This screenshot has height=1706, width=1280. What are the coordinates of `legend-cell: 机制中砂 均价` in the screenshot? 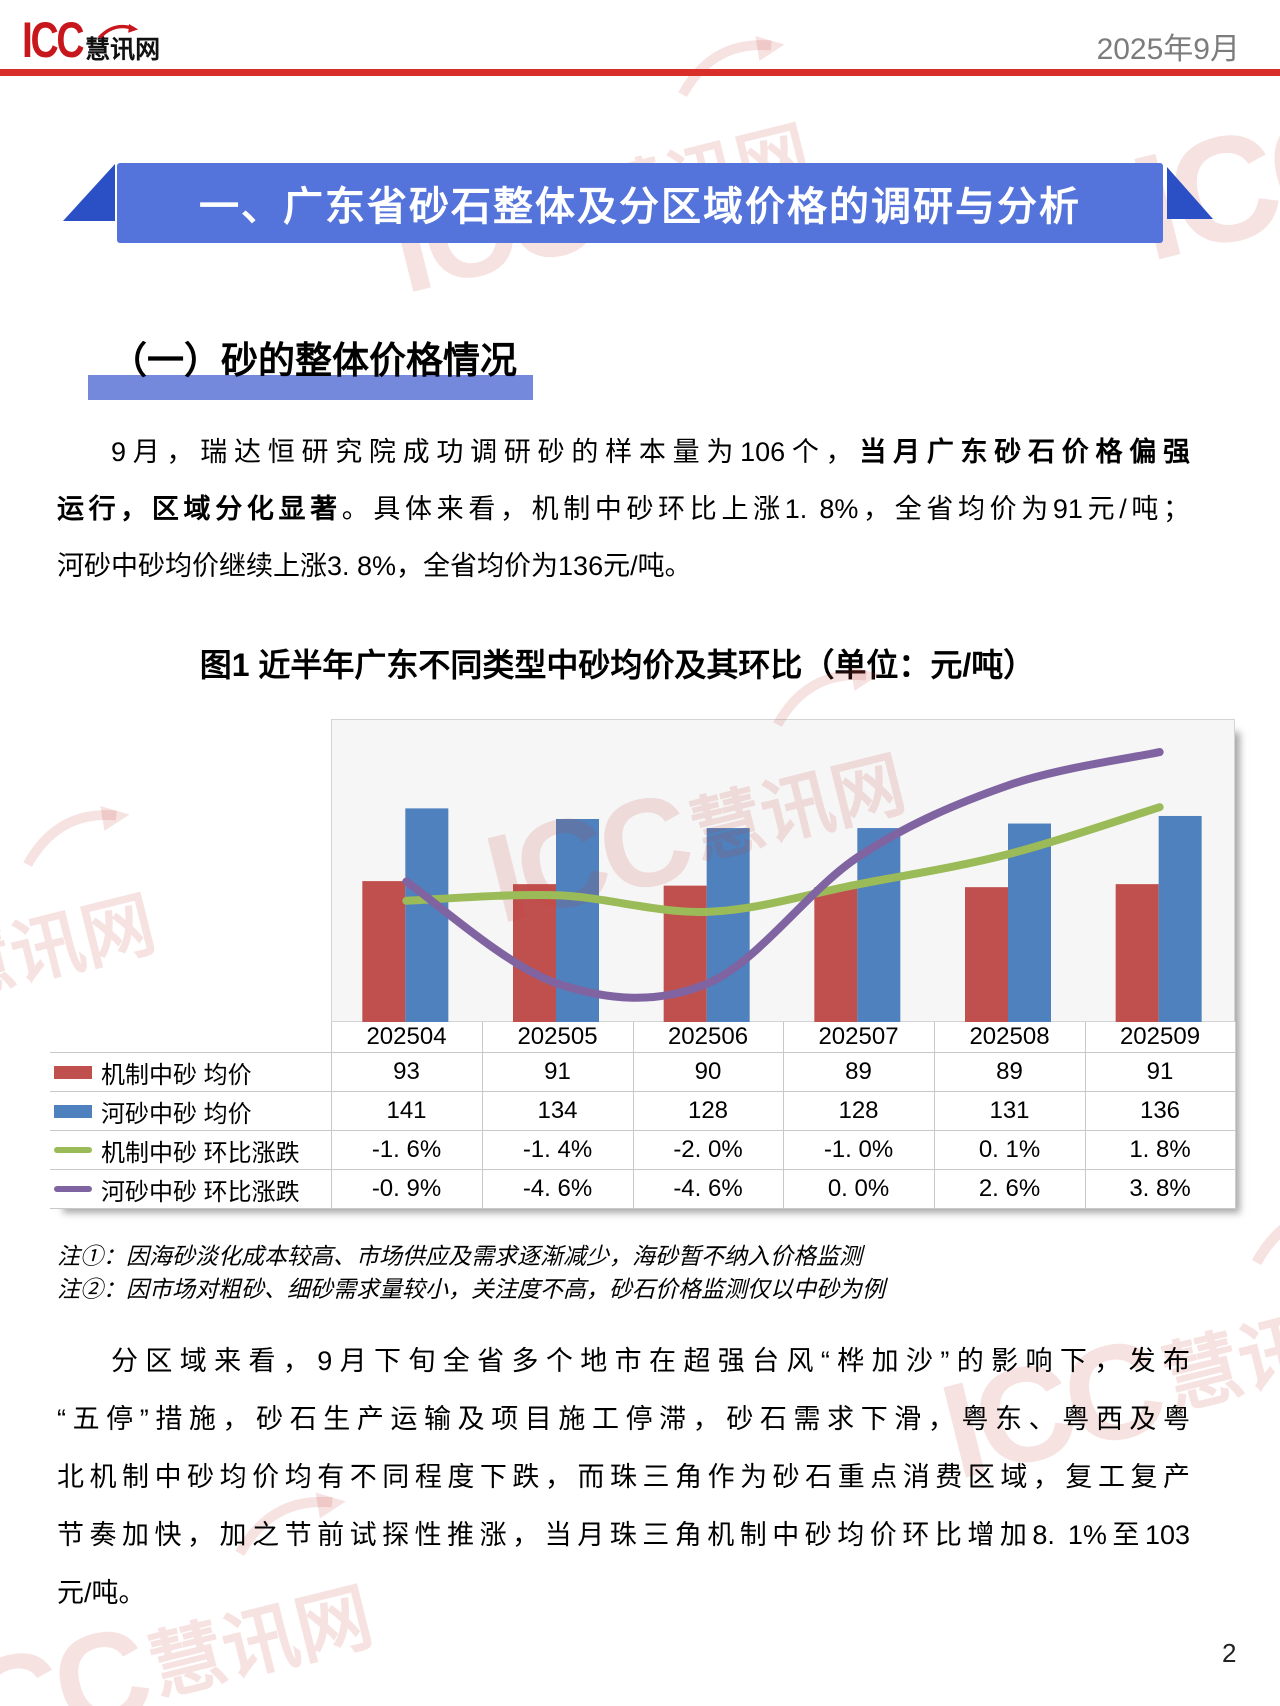 It's located at (190, 1072).